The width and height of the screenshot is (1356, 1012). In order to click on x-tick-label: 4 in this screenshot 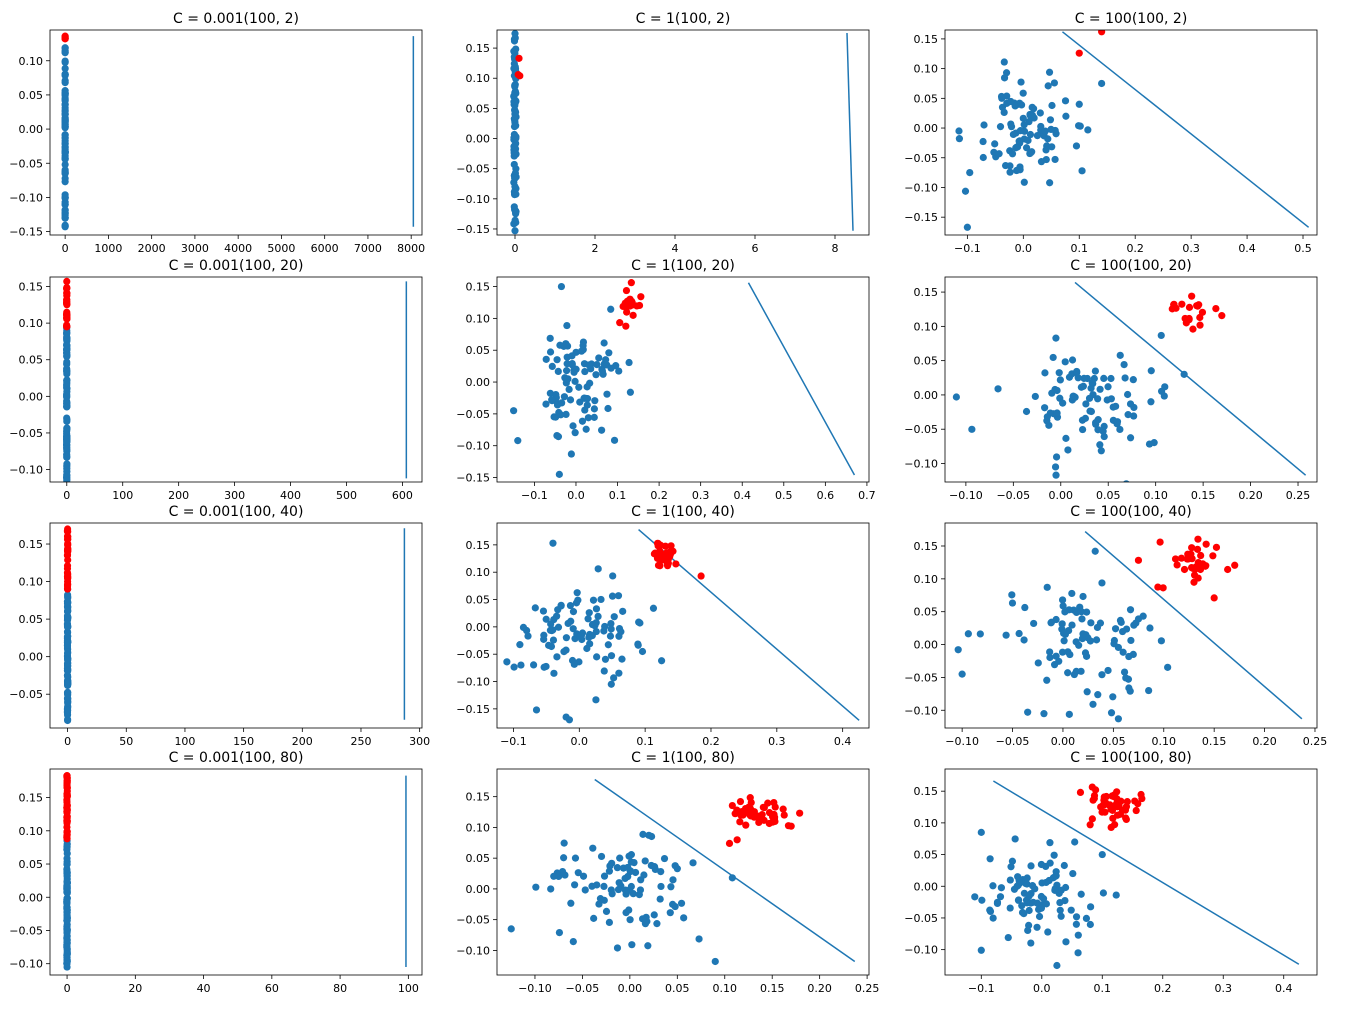, I will do `click(675, 248)`.